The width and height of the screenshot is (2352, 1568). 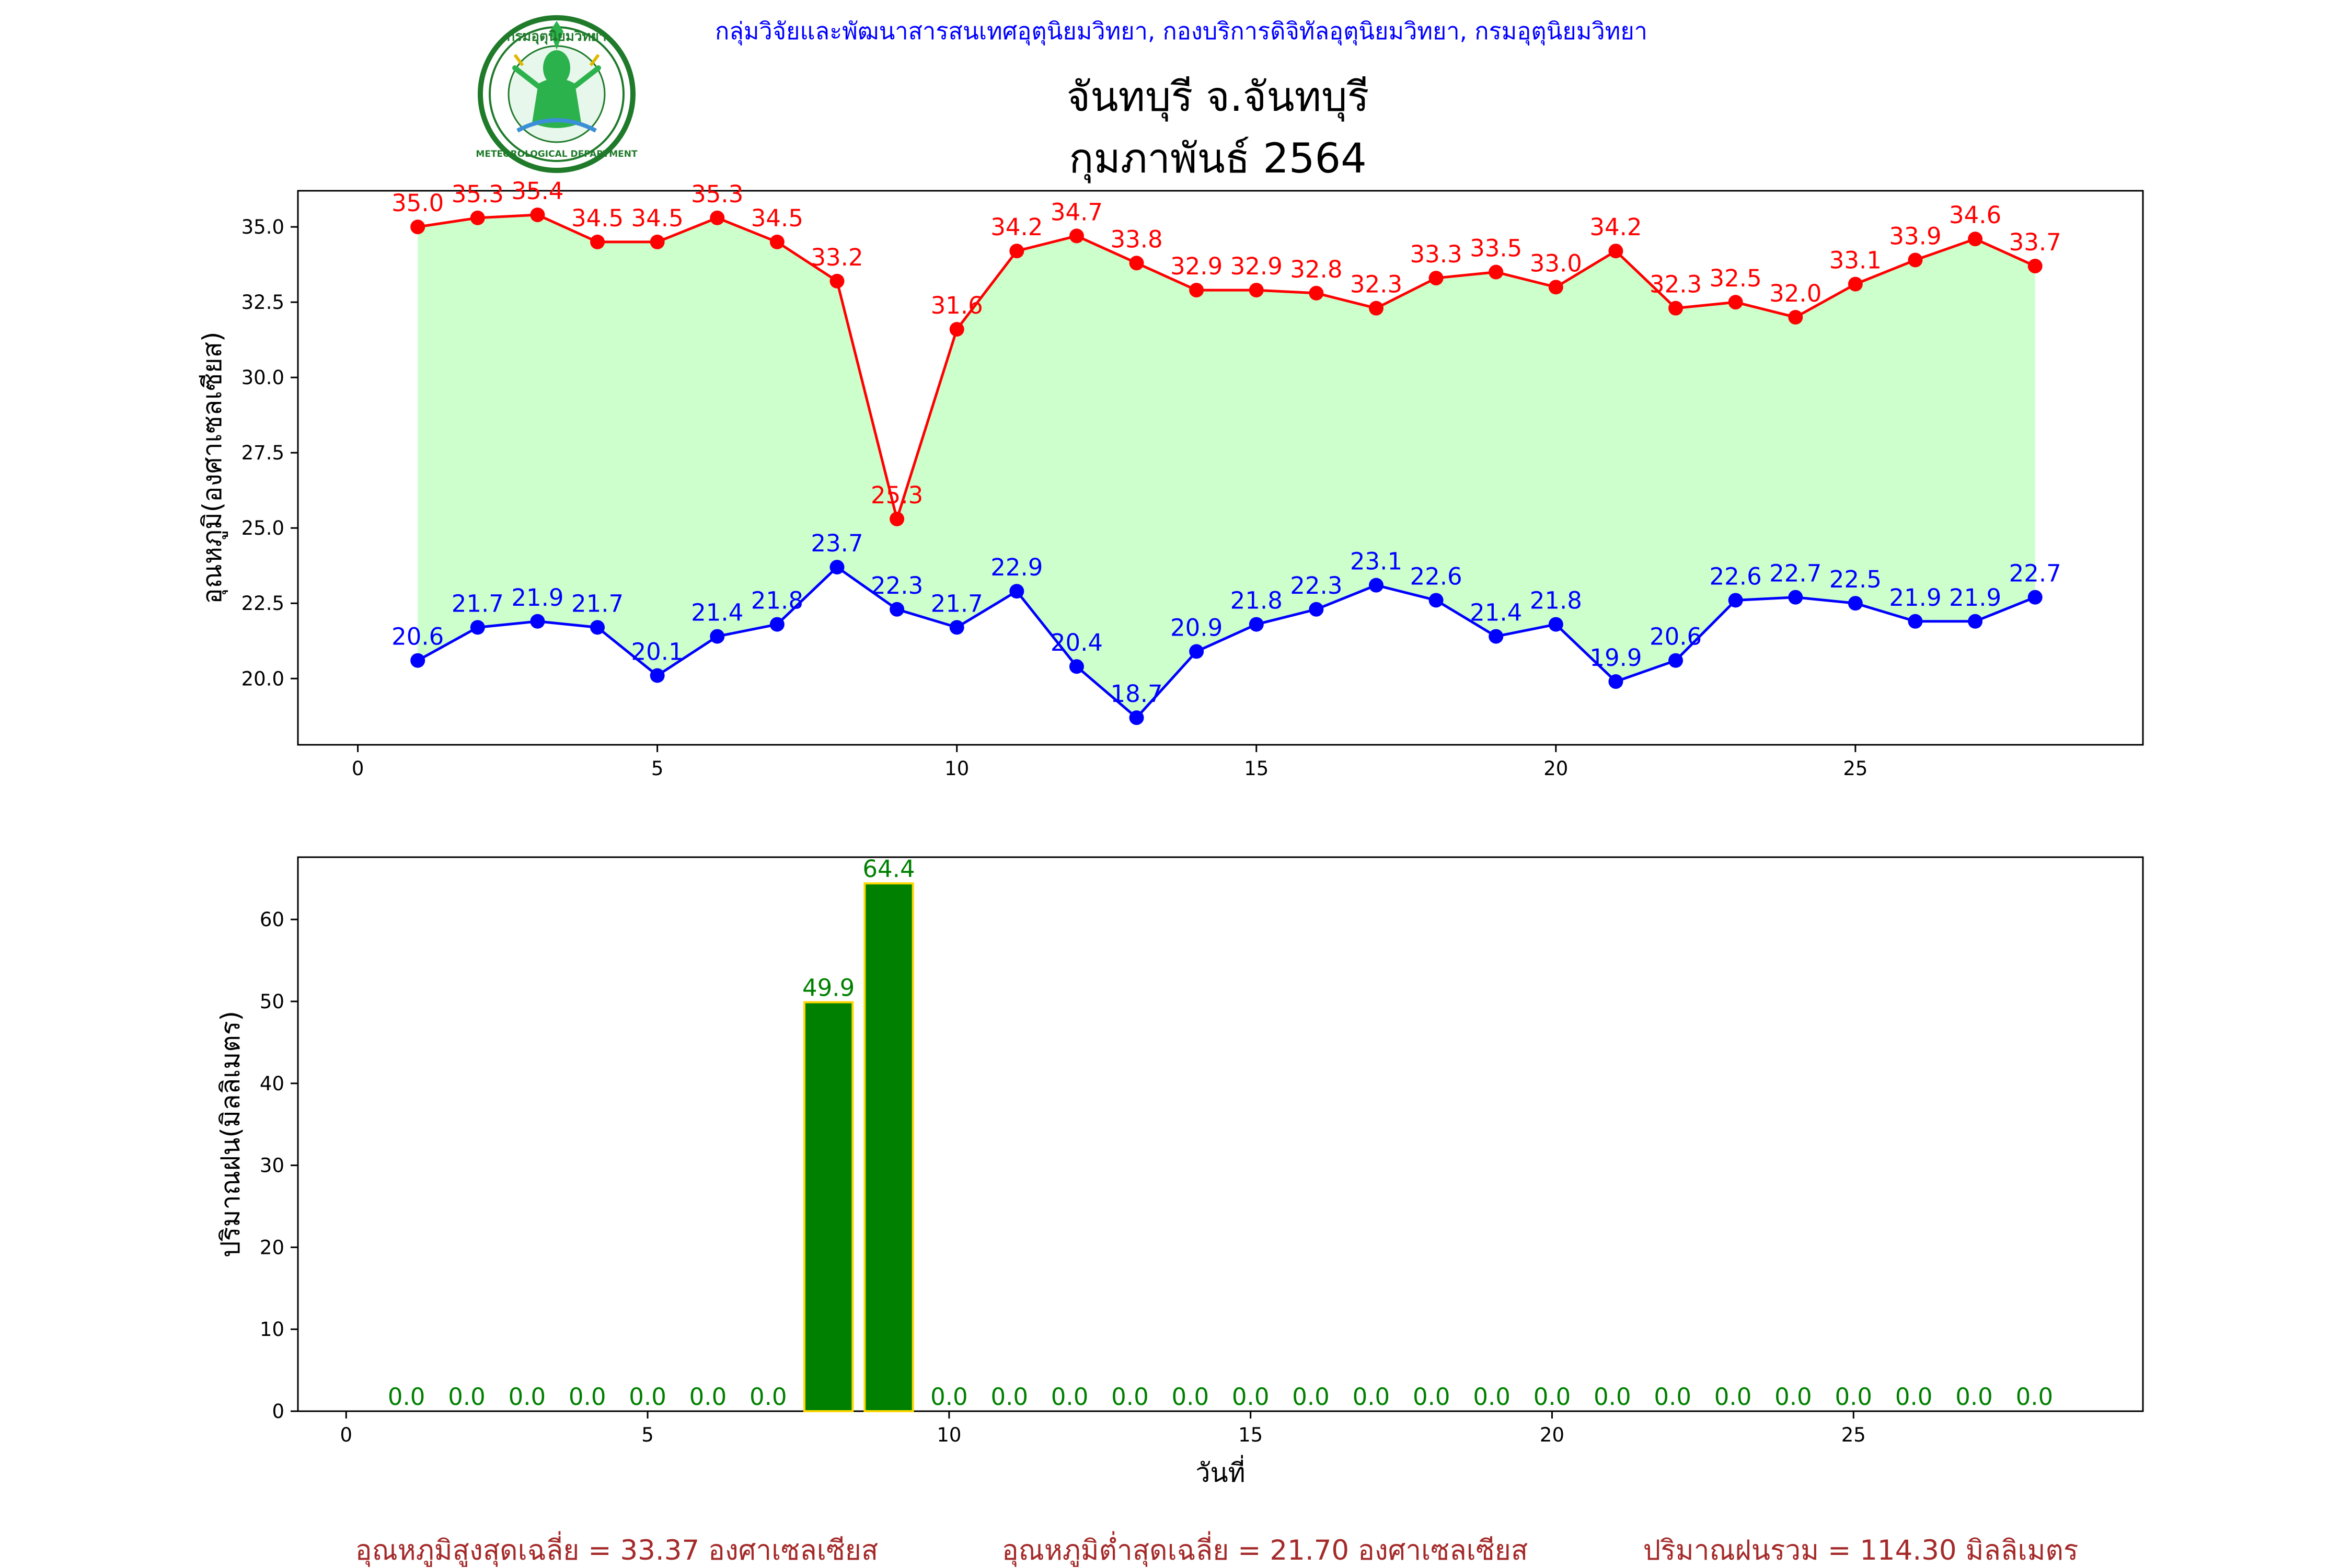 I want to click on logo-bottom-text: METEOROLOGICAL DEPARTMENT, so click(x=557, y=154).